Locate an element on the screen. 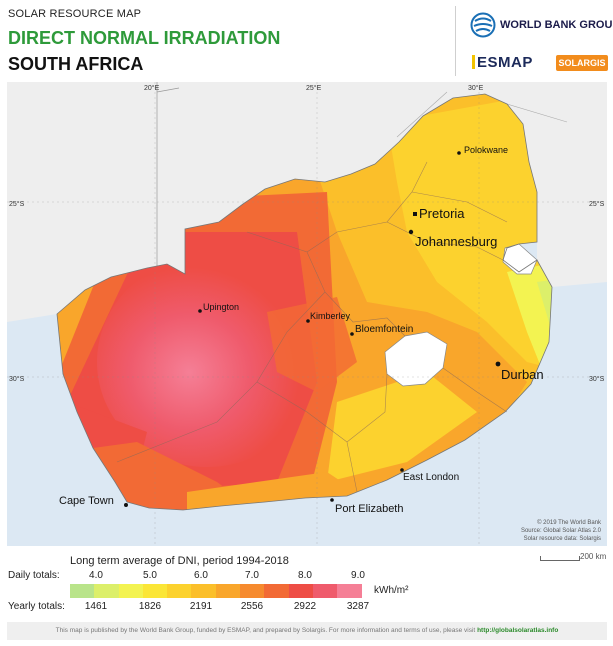  city-durban: Durban is located at coordinates (519, 371).